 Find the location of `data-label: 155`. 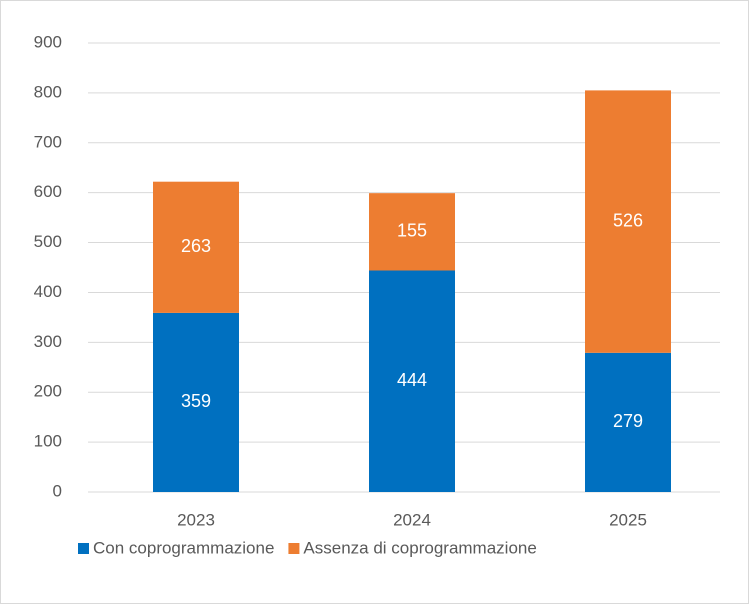

data-label: 155 is located at coordinates (412, 231).